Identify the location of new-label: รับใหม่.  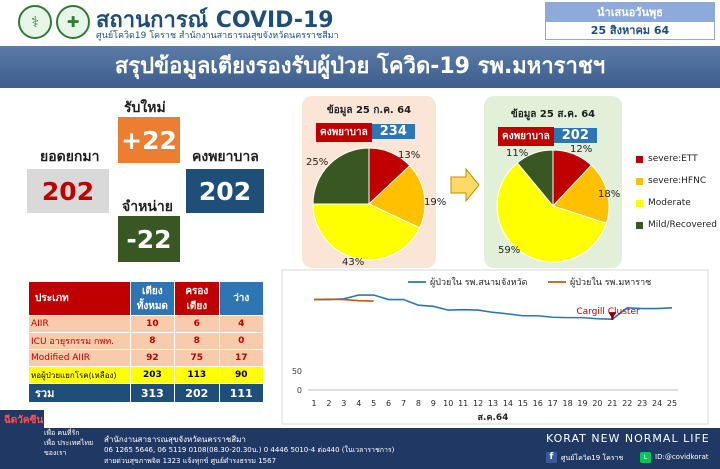
(145, 108).